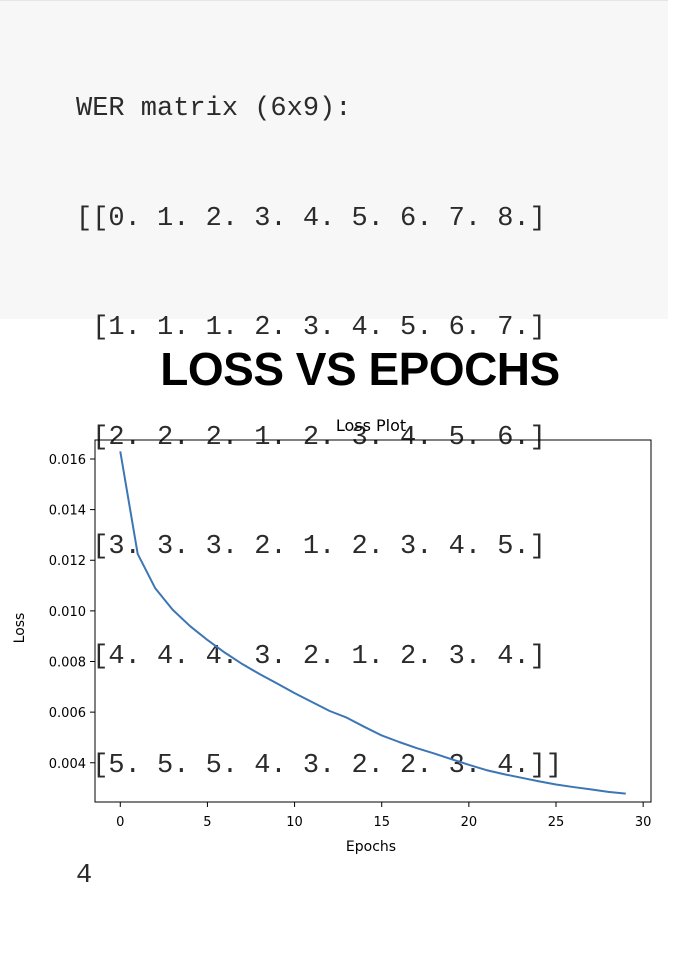 The image size is (696, 967). What do you see at coordinates (311, 218) in the screenshot?
I see `matrix-row: [[0. 1. 2. 3. 4. 5. 6. 7. 8.]` at bounding box center [311, 218].